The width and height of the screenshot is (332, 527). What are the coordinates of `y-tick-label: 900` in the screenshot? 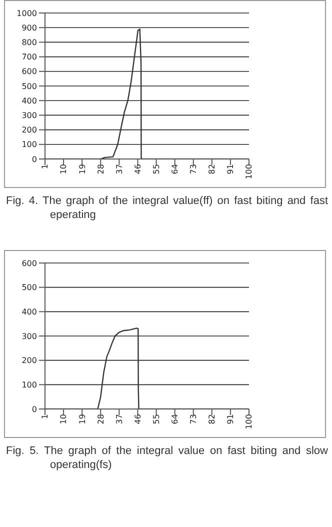 It's located at (29, 27).